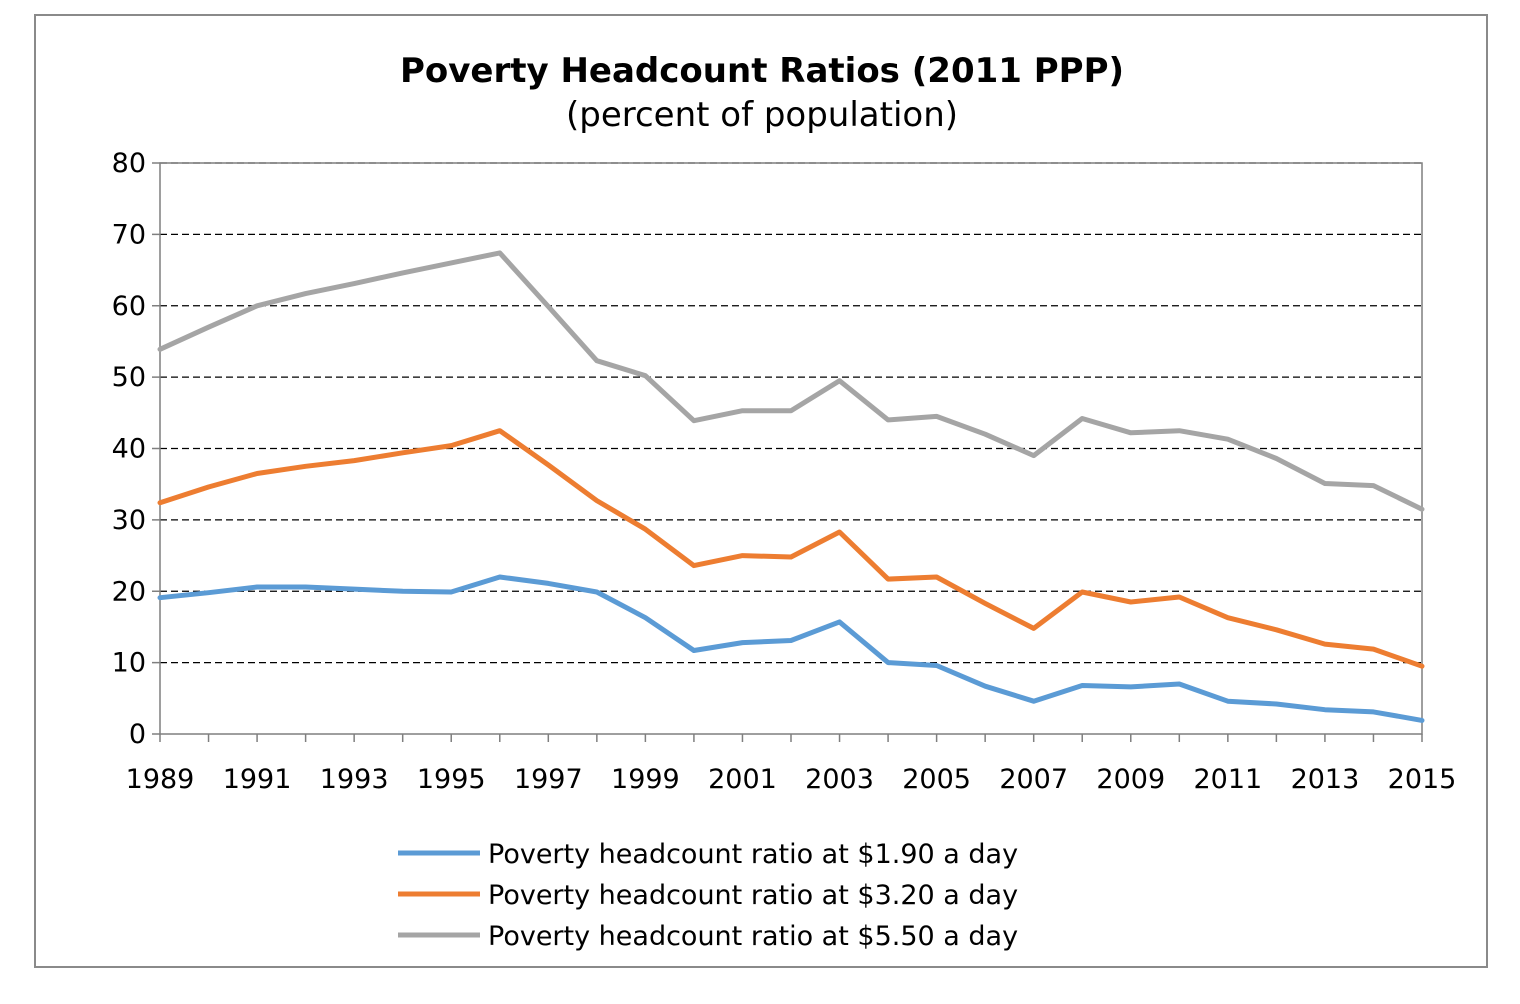  What do you see at coordinates (936, 779) in the screenshot?
I see `x-tick-label-2005: 2005` at bounding box center [936, 779].